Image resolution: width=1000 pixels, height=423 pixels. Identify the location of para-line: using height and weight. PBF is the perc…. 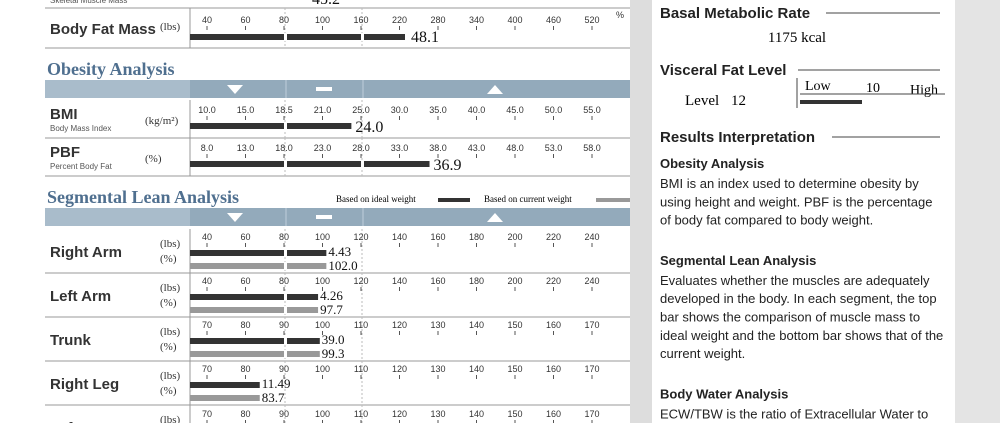
(796, 201).